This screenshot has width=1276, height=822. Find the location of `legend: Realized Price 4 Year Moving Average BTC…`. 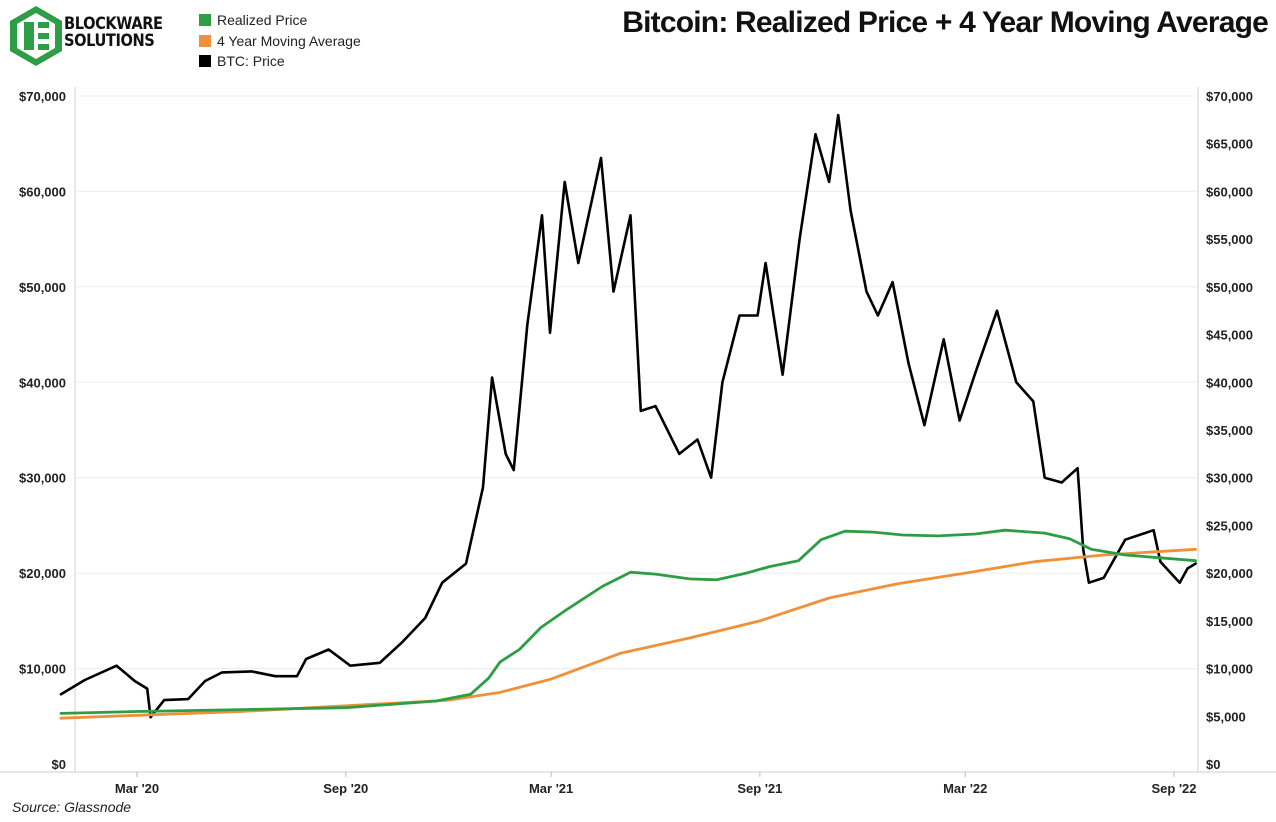

legend: Realized Price 4 Year Moving Average BTC… is located at coordinates (280, 41).